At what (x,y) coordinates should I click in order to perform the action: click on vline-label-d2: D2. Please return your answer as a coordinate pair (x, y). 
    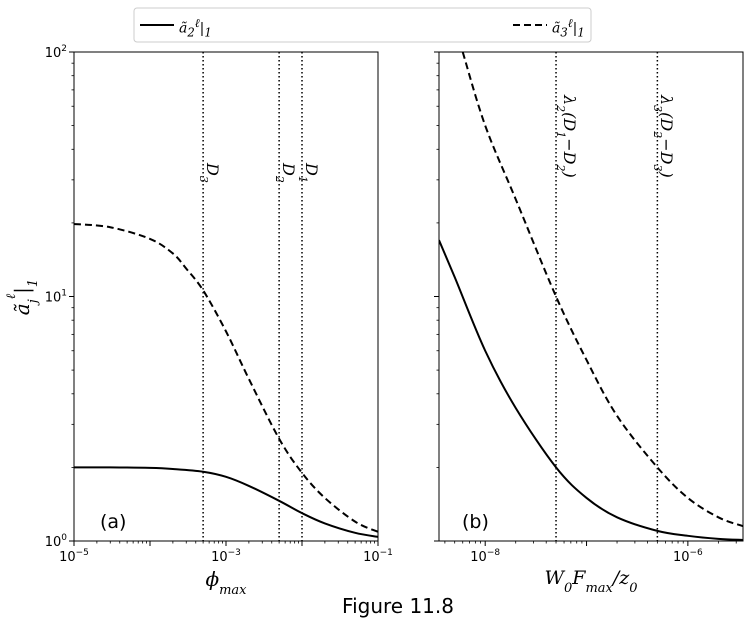
    Looking at the image, I should click on (286, 172).